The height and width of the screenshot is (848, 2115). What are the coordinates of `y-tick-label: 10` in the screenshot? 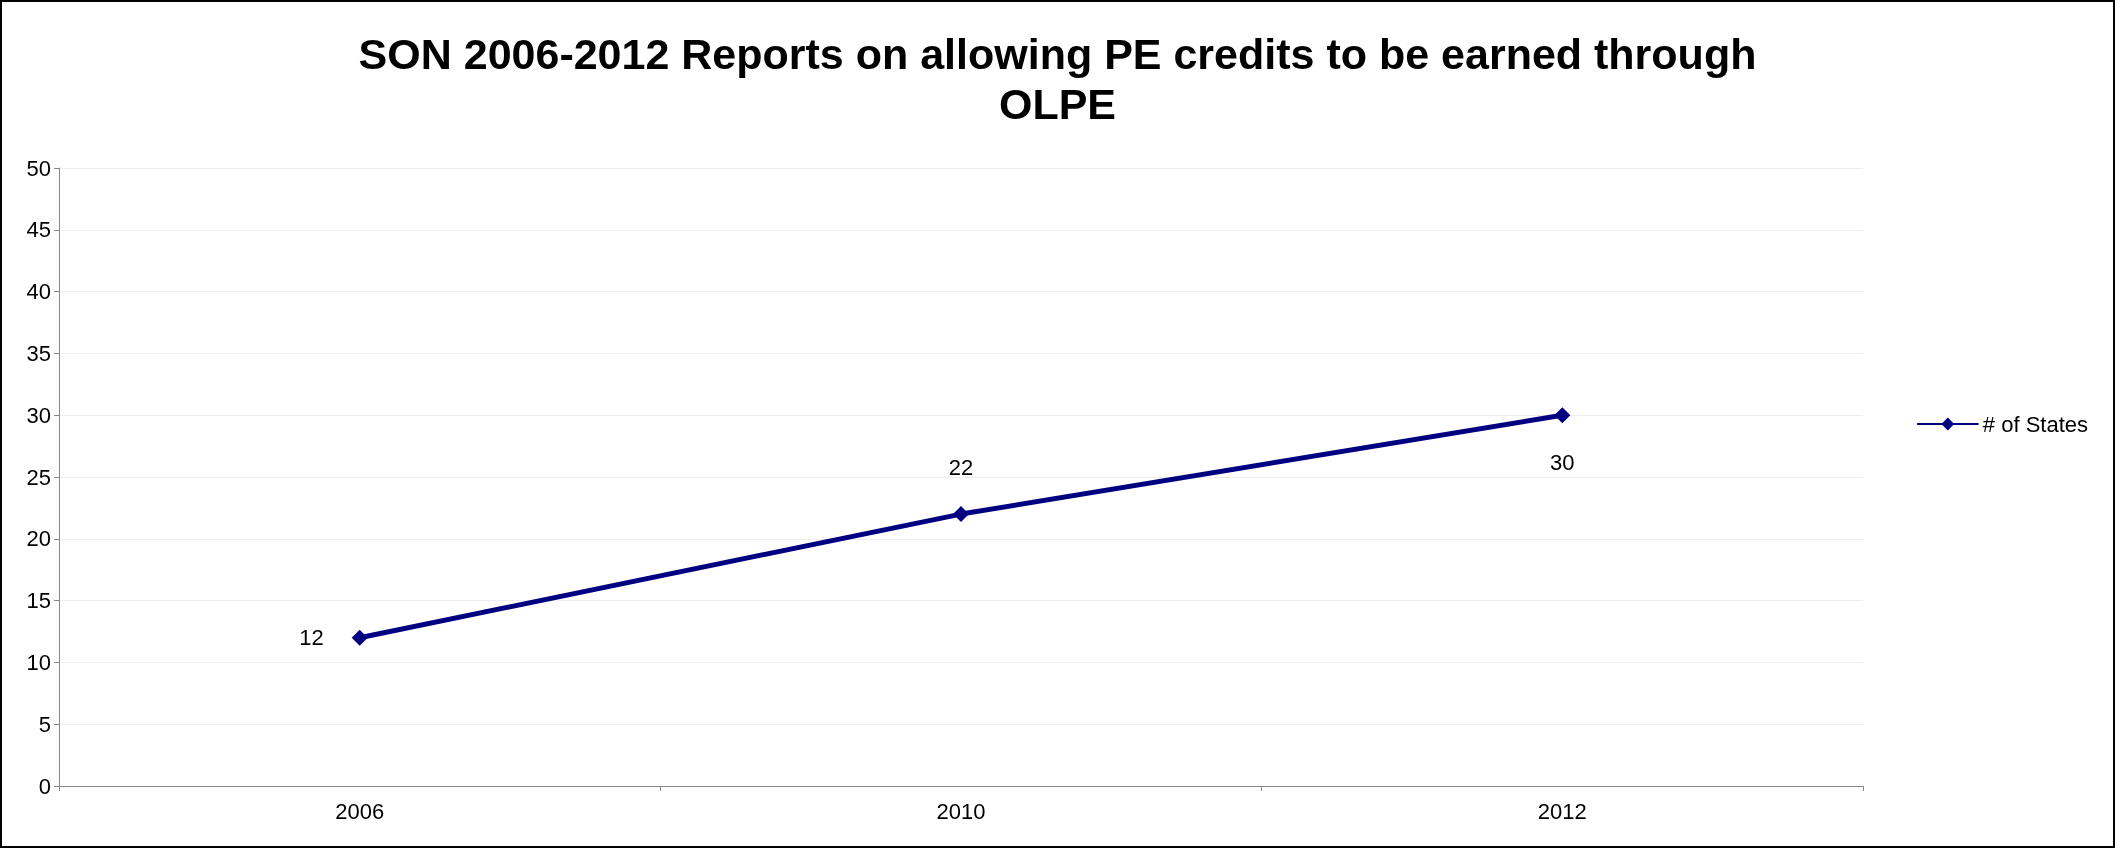 It's located at (38, 662).